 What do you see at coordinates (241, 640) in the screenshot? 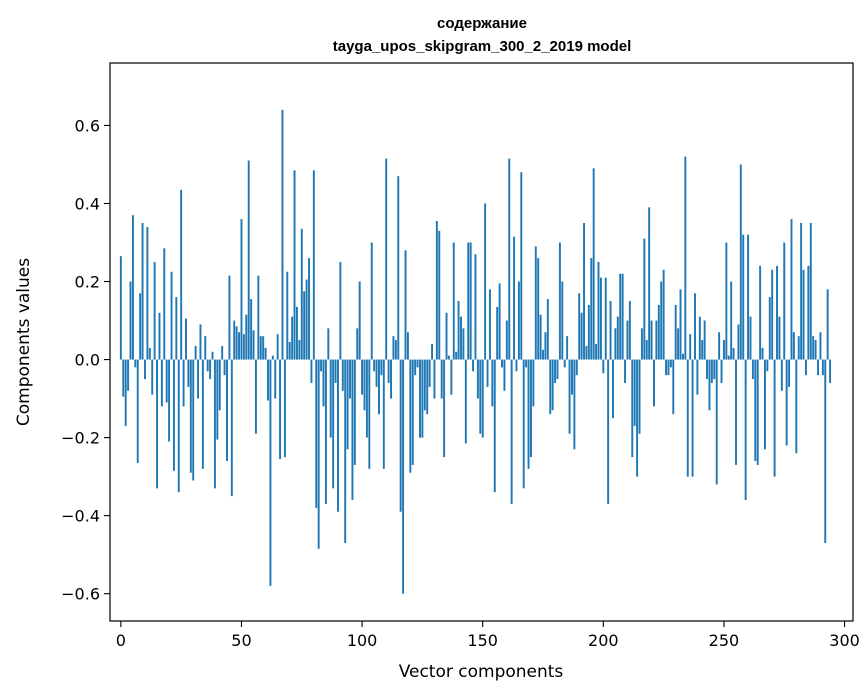
I see `x-tick-label: 50` at bounding box center [241, 640].